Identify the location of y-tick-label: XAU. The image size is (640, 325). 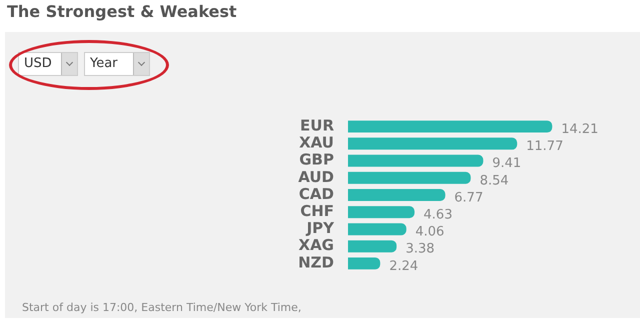
(316, 143).